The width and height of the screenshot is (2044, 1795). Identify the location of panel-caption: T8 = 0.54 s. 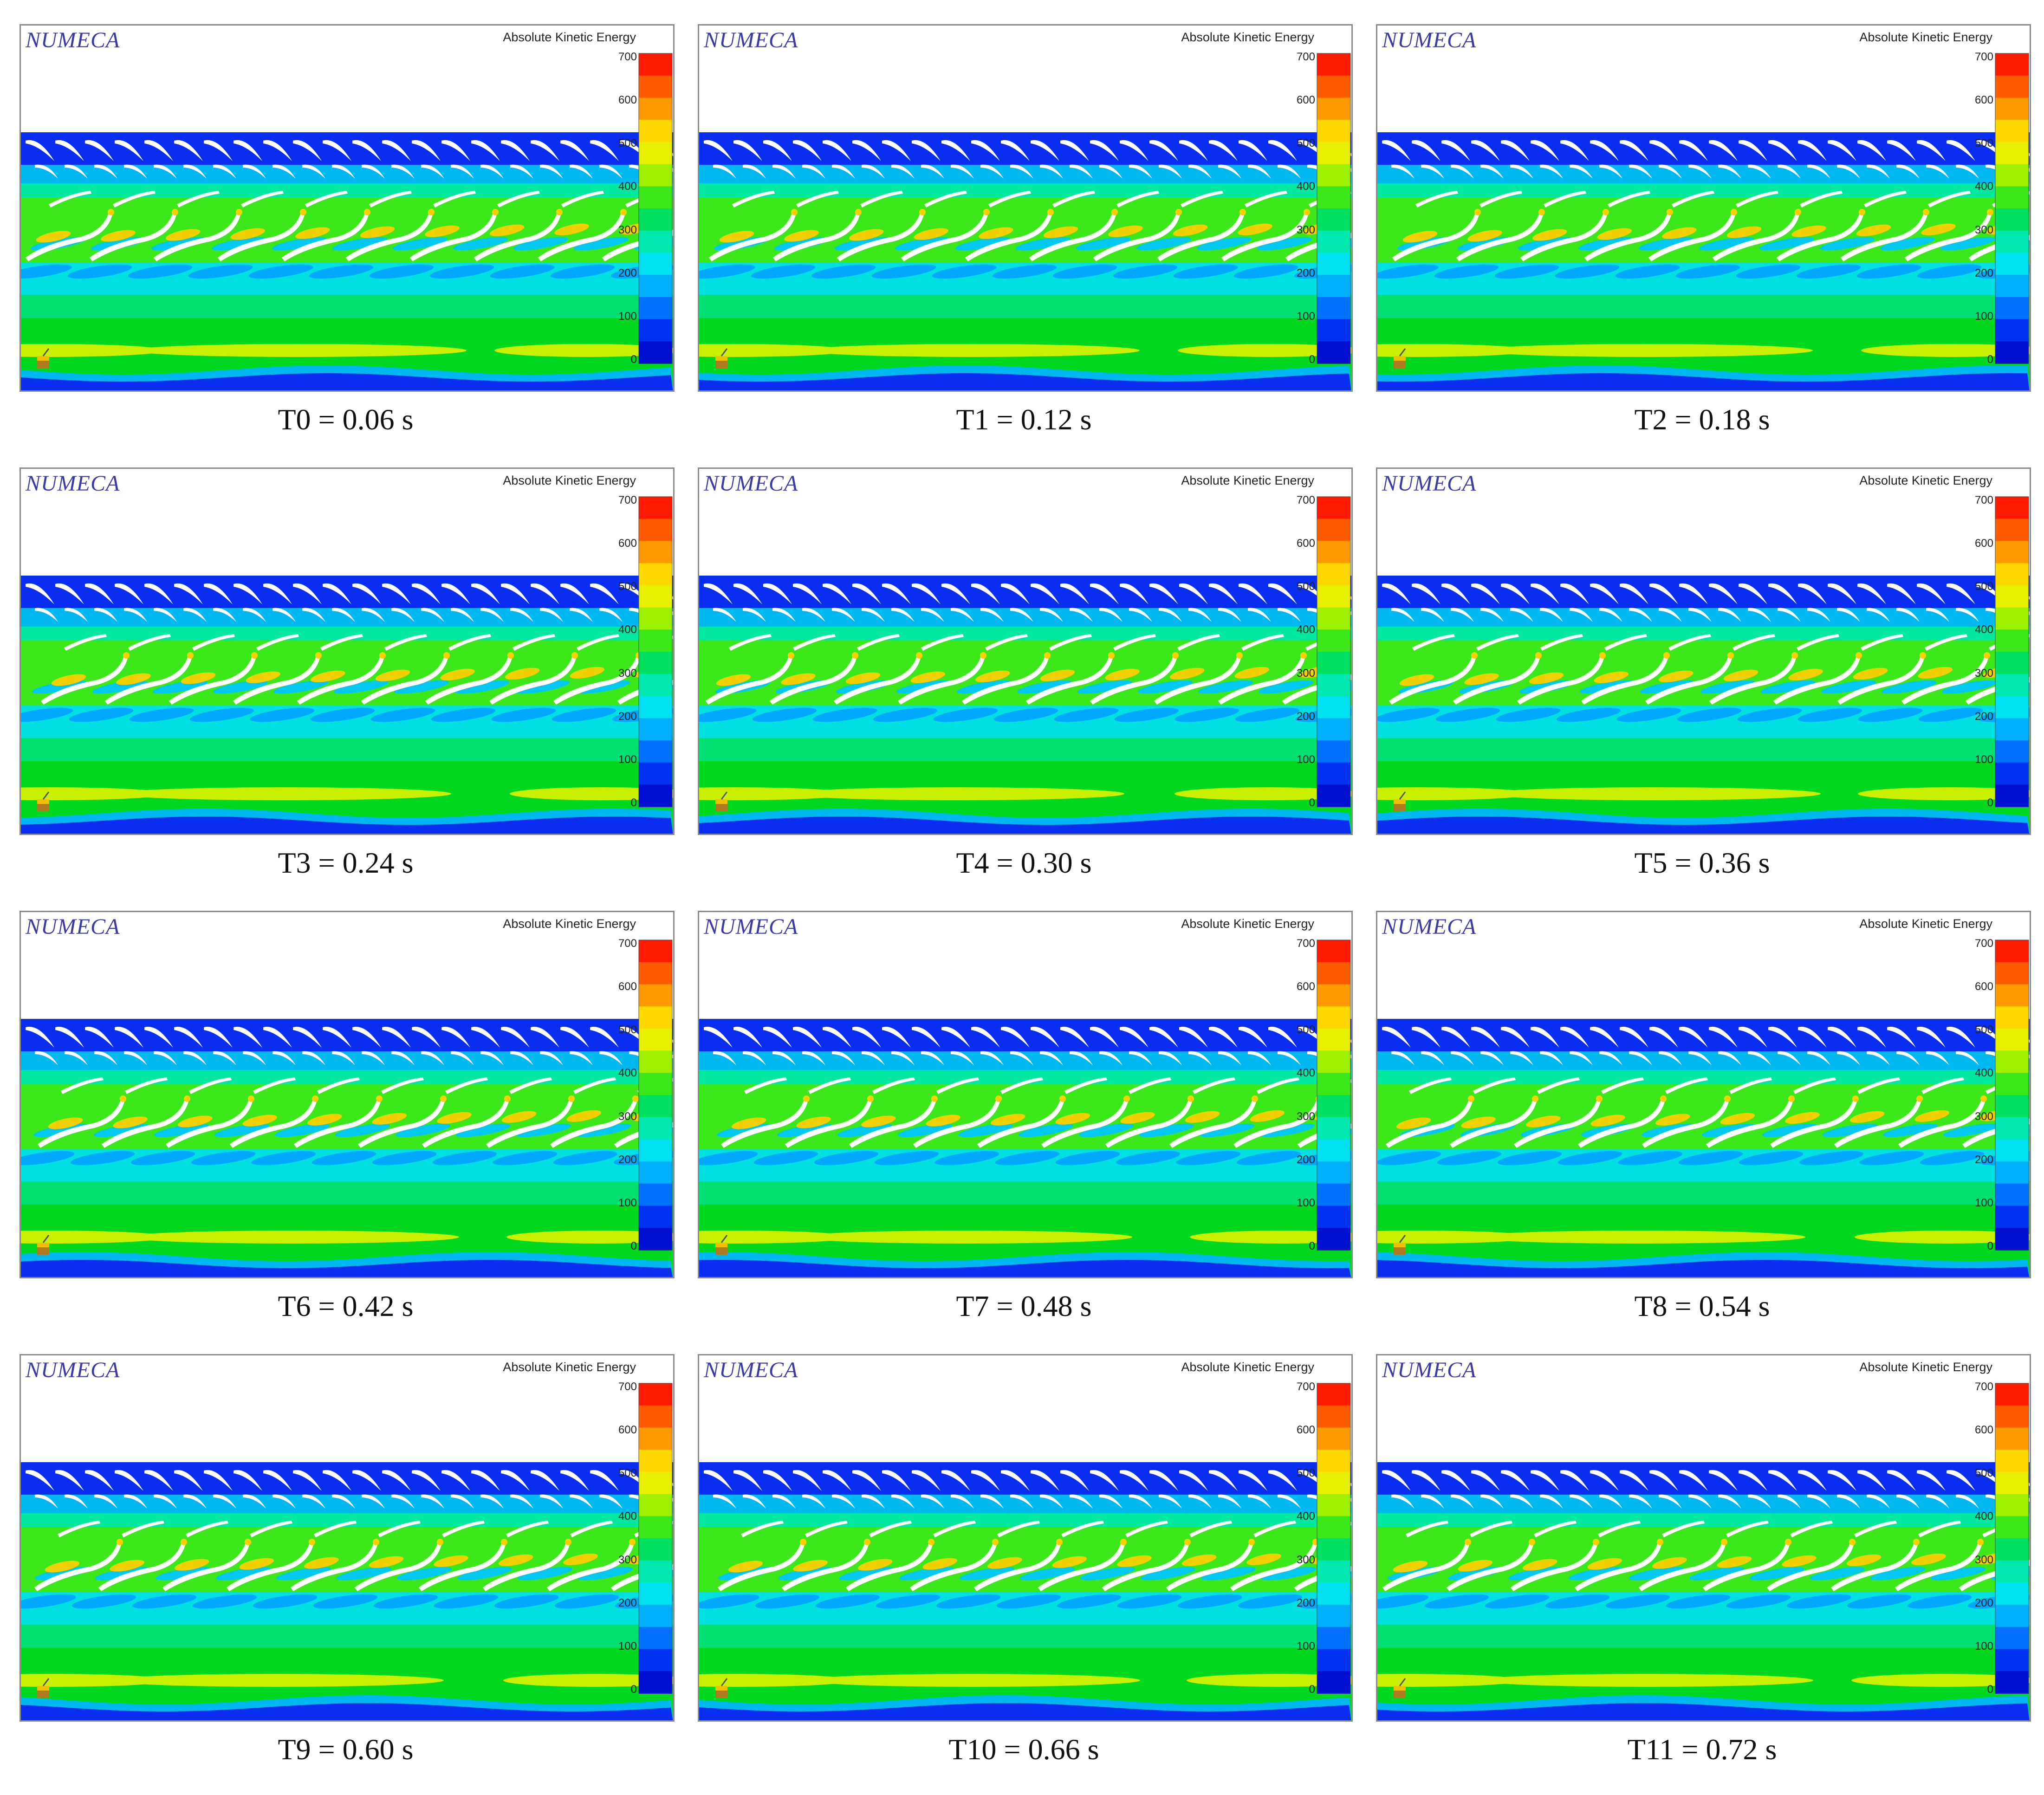
(1702, 1306).